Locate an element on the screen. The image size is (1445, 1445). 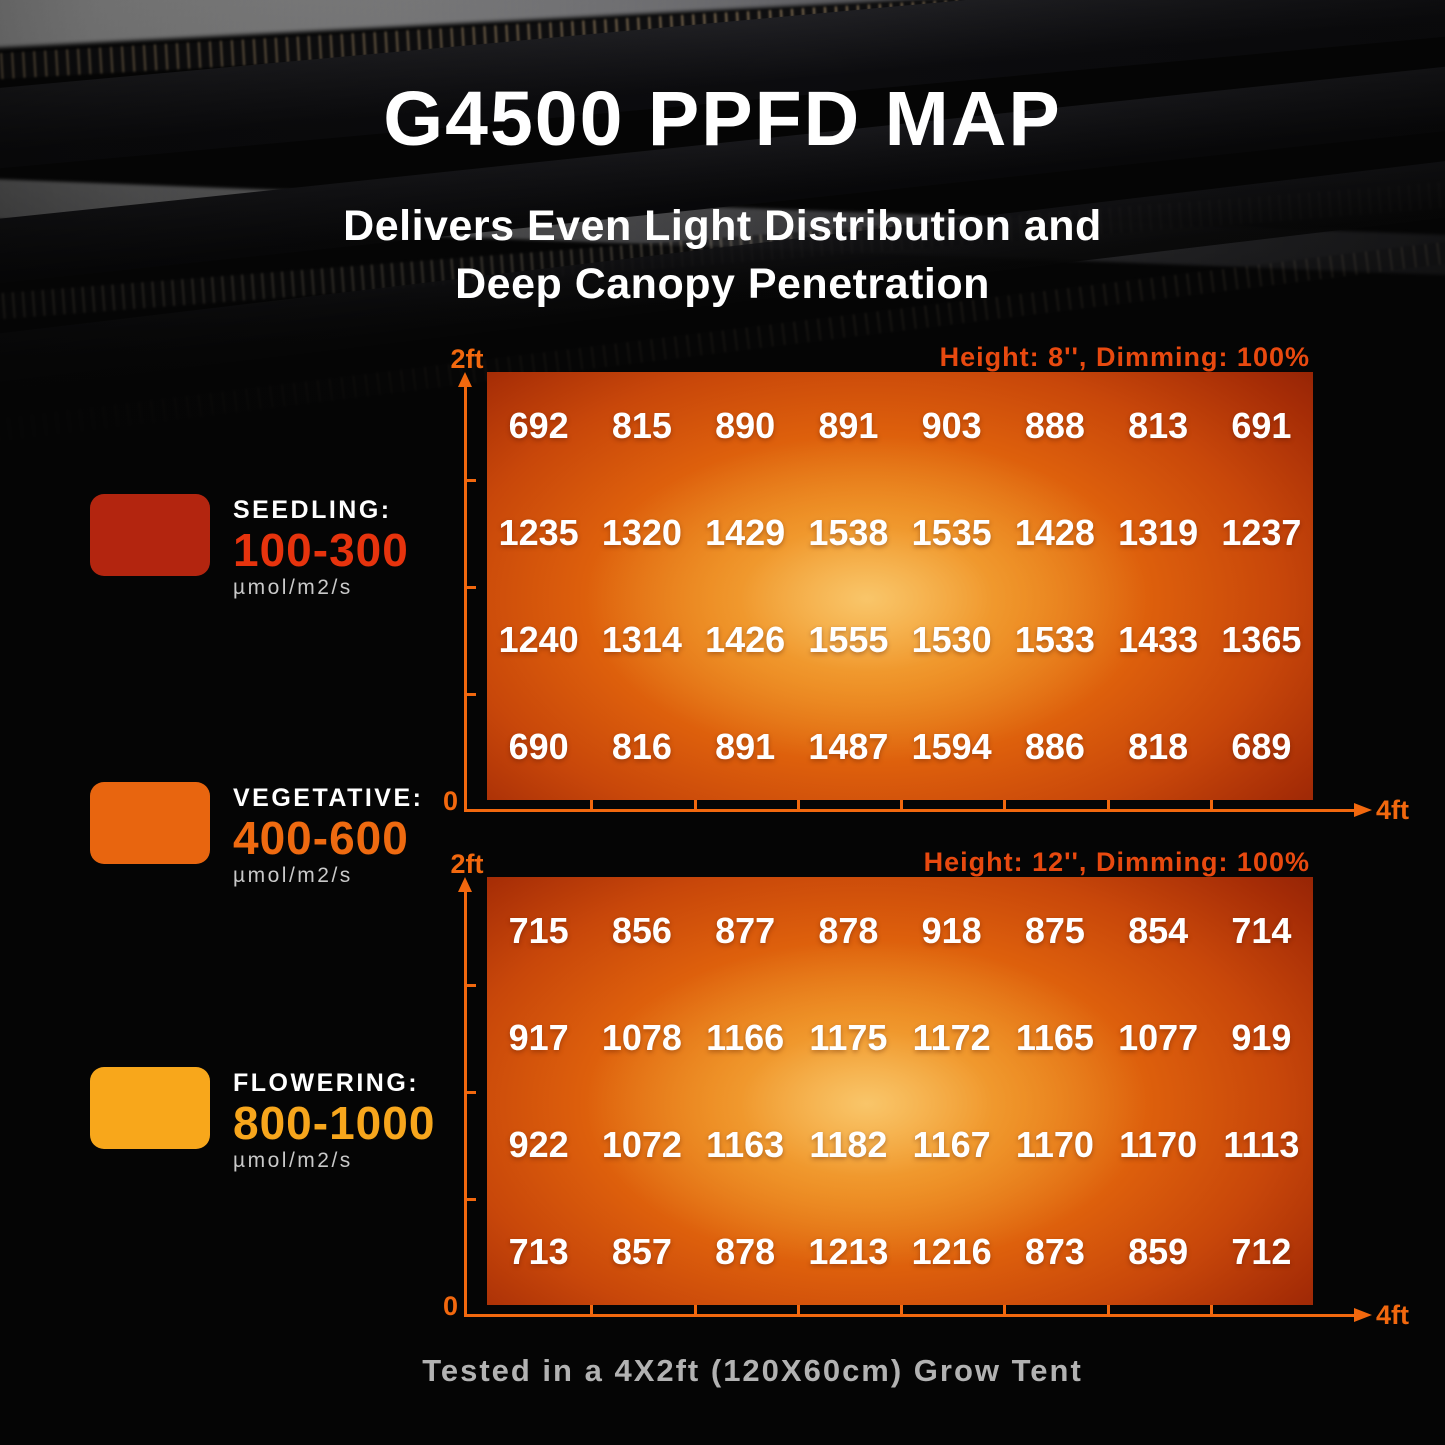
ppfd-value: 890 is located at coordinates (745, 425).